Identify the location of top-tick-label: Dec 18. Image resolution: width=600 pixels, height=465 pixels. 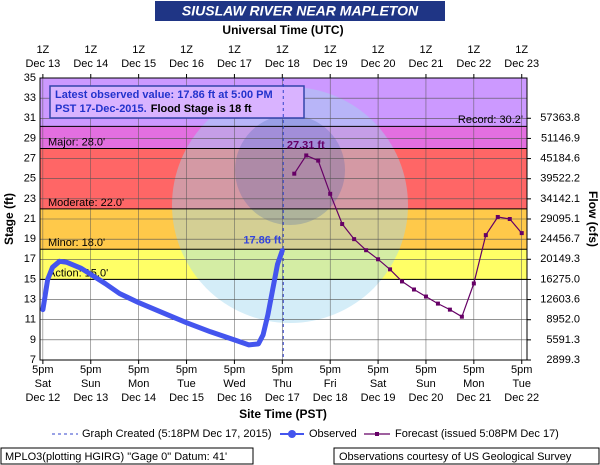
(282, 64).